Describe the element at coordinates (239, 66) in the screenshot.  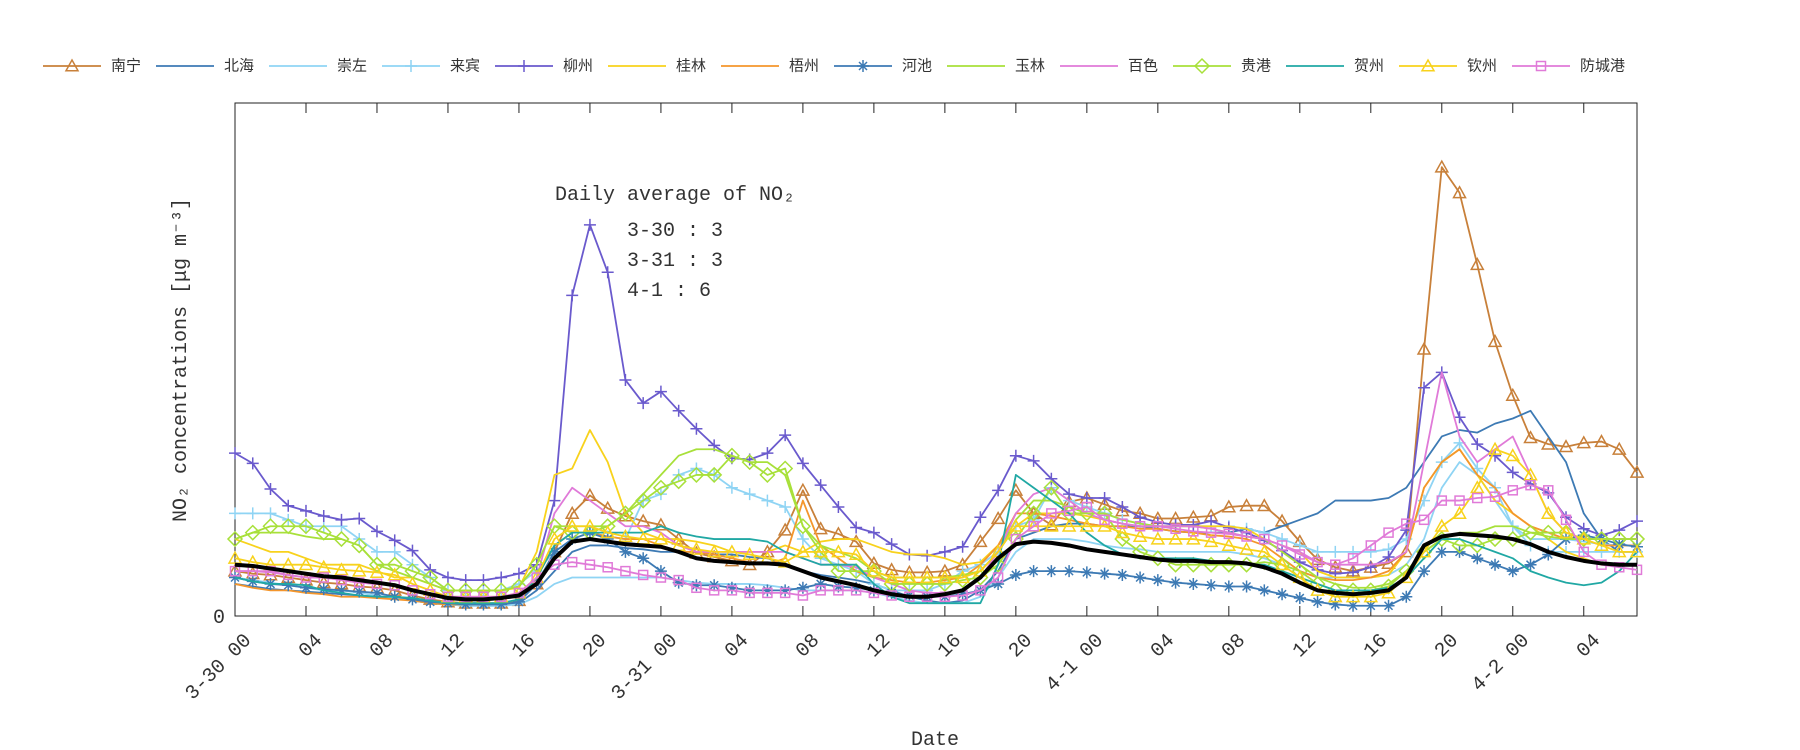
I see `legend-label: 北海` at that location.